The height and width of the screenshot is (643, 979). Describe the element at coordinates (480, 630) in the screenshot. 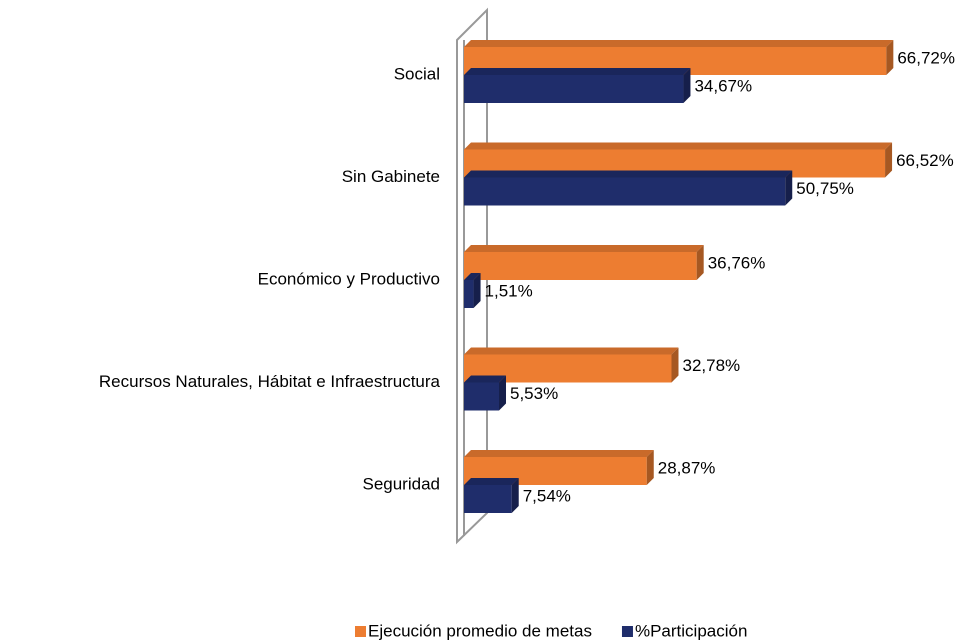

I see `legend-label: Ejecución promedio de metas` at that location.